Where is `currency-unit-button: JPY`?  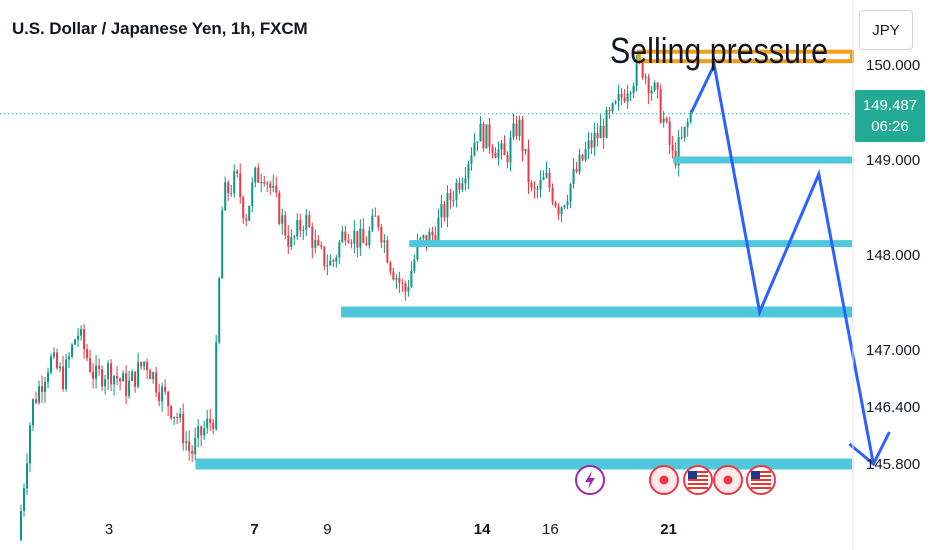 currency-unit-button: JPY is located at coordinates (886, 30).